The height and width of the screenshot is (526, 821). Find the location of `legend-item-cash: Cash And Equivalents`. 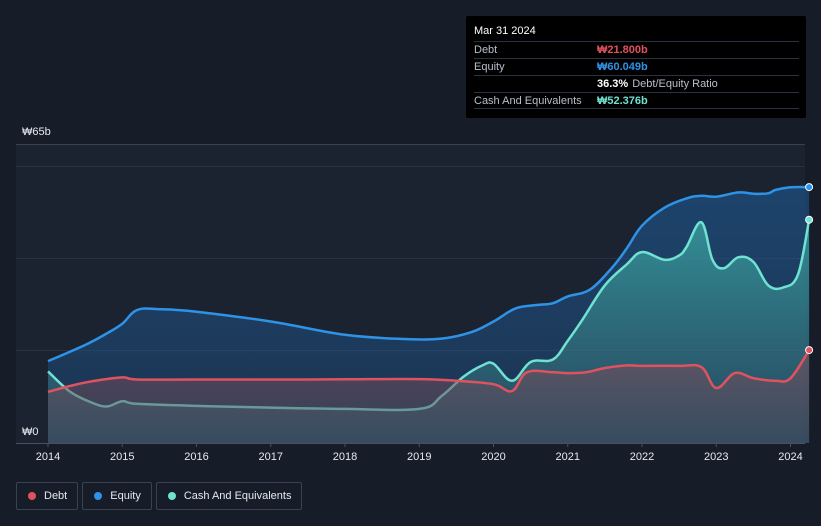

legend-item-cash: Cash And Equivalents is located at coordinates (229, 496).